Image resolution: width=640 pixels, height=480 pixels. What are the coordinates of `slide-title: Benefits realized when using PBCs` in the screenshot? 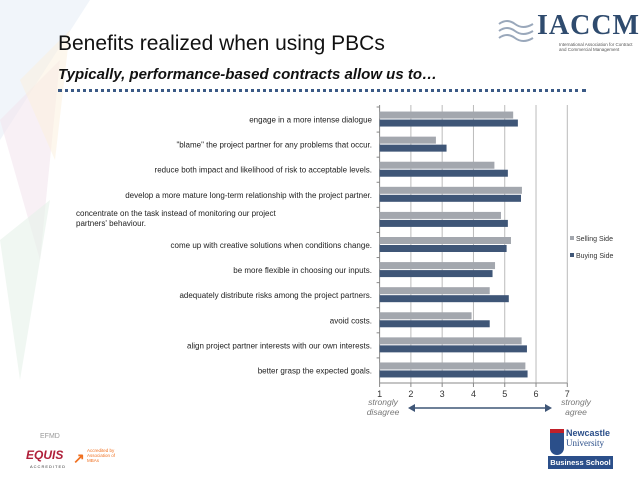 It's located at (221, 43).